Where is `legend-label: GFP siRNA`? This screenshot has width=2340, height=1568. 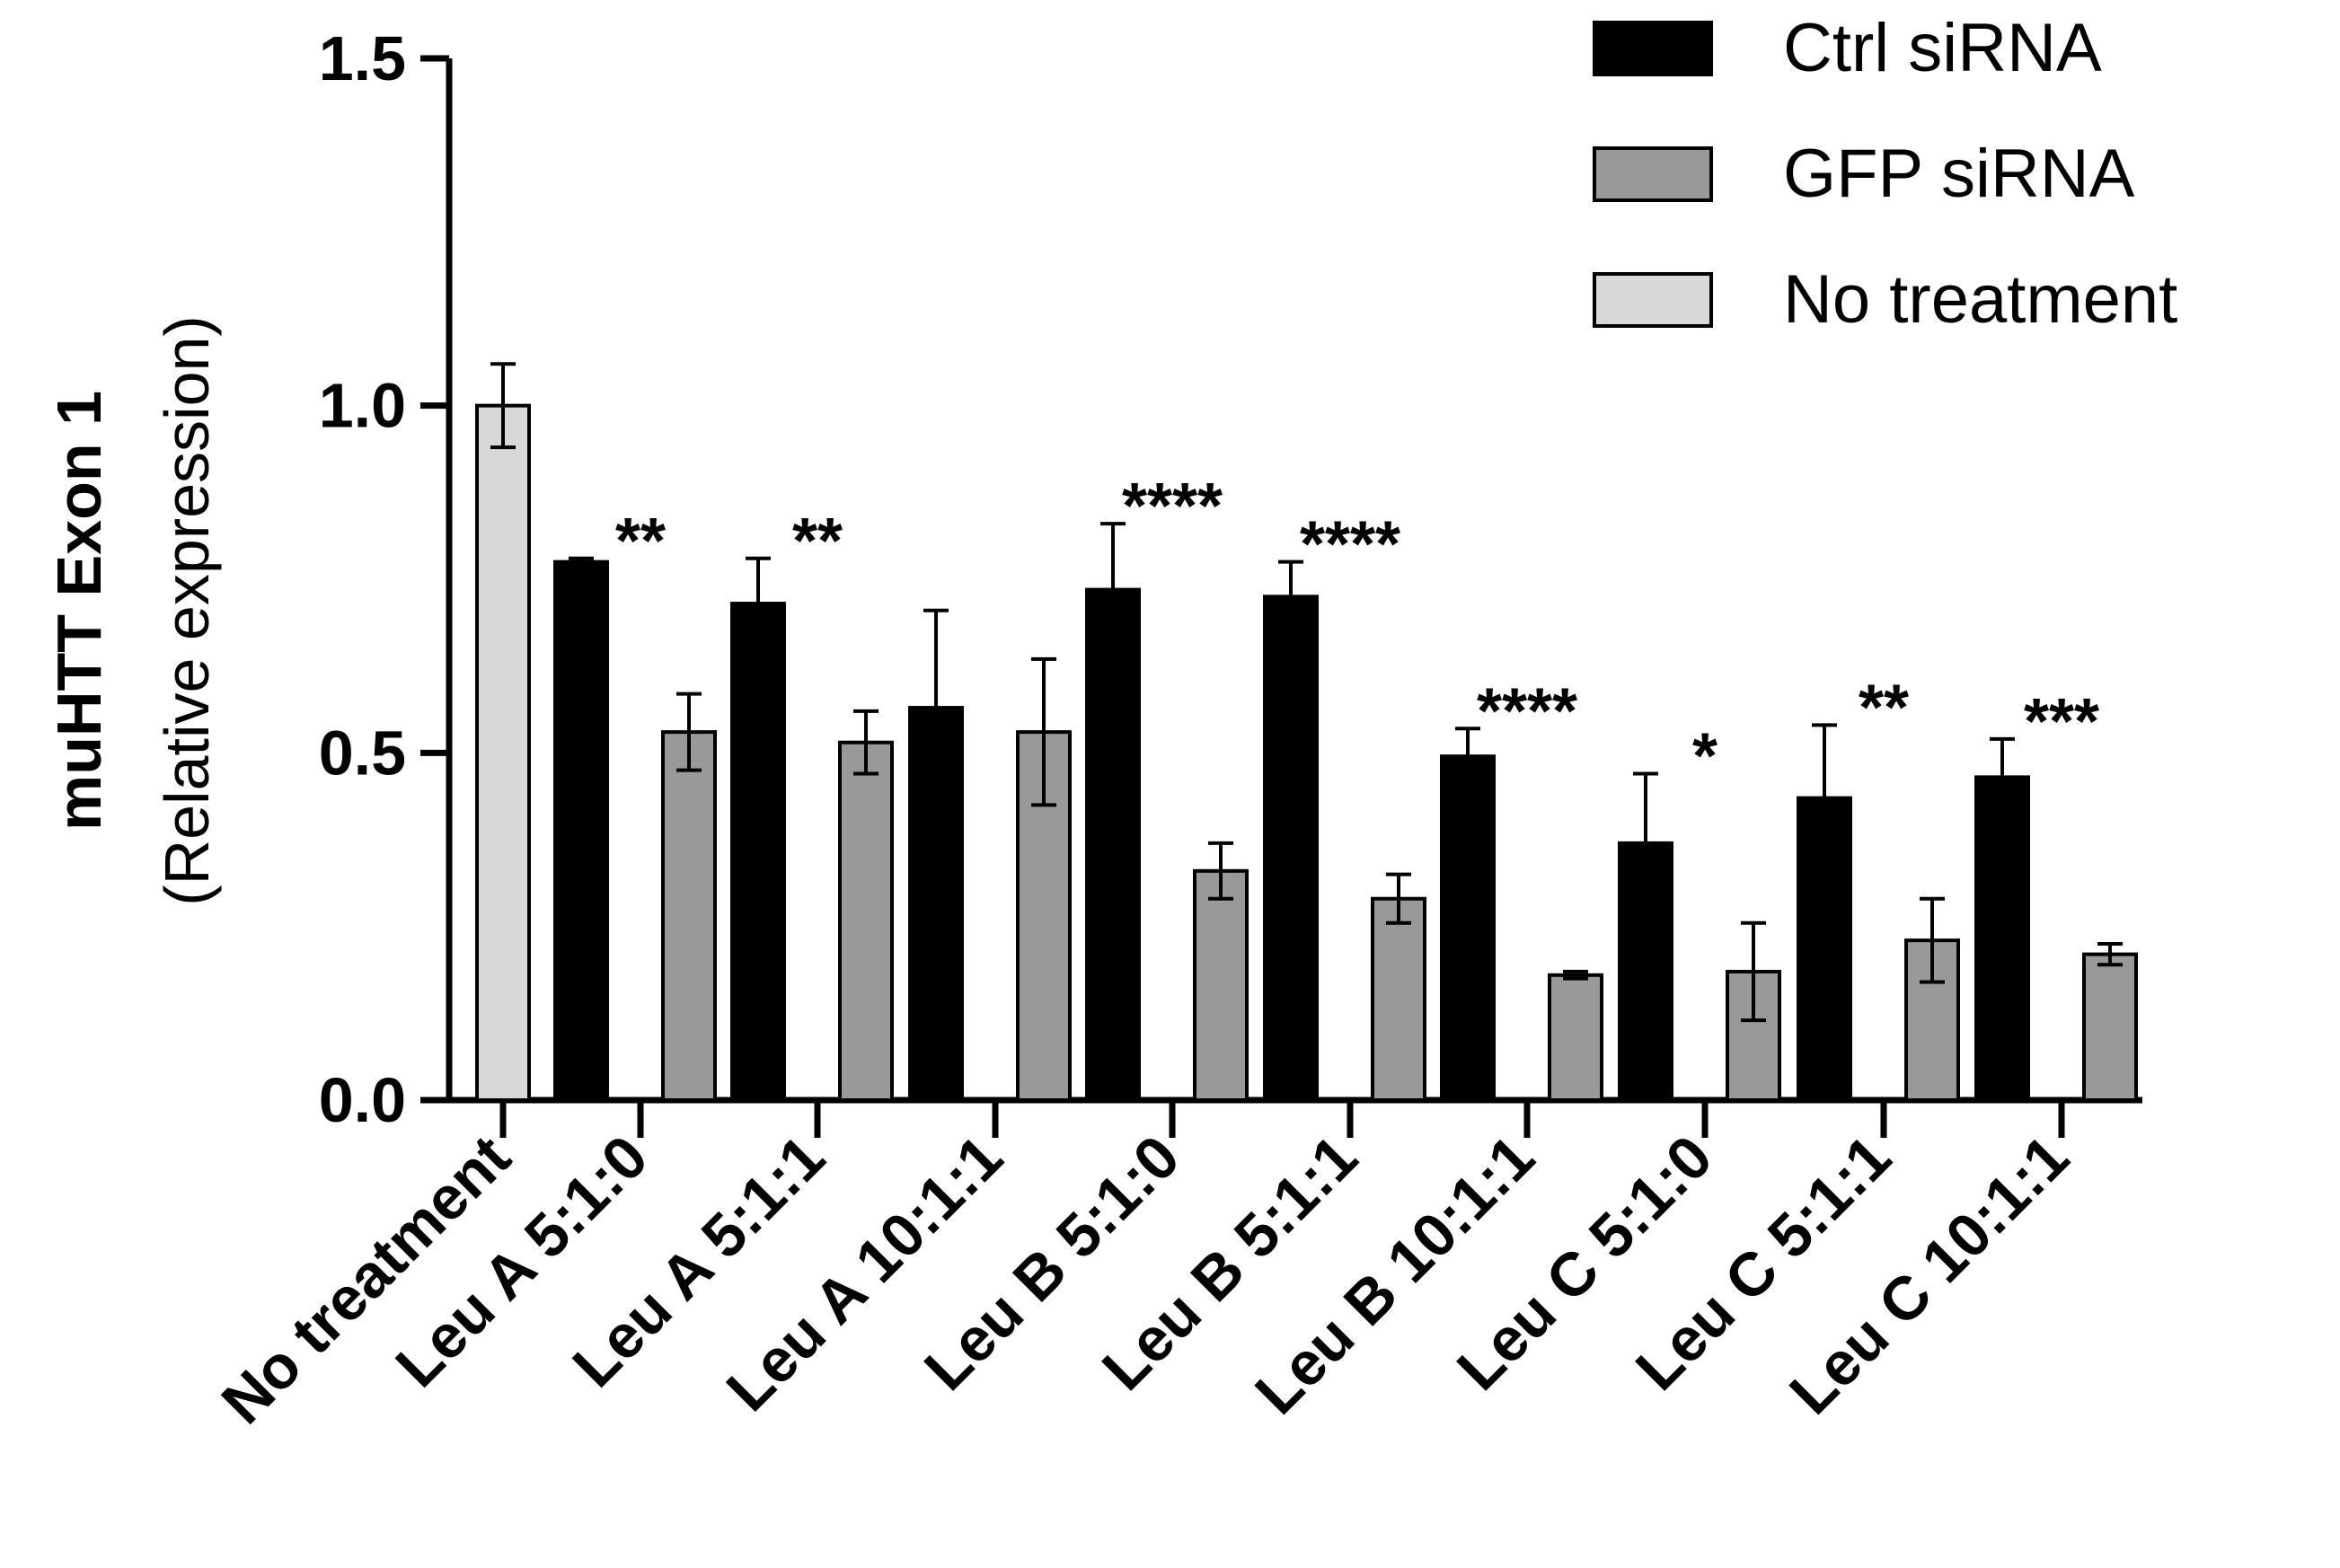 legend-label: GFP siRNA is located at coordinates (1959, 174).